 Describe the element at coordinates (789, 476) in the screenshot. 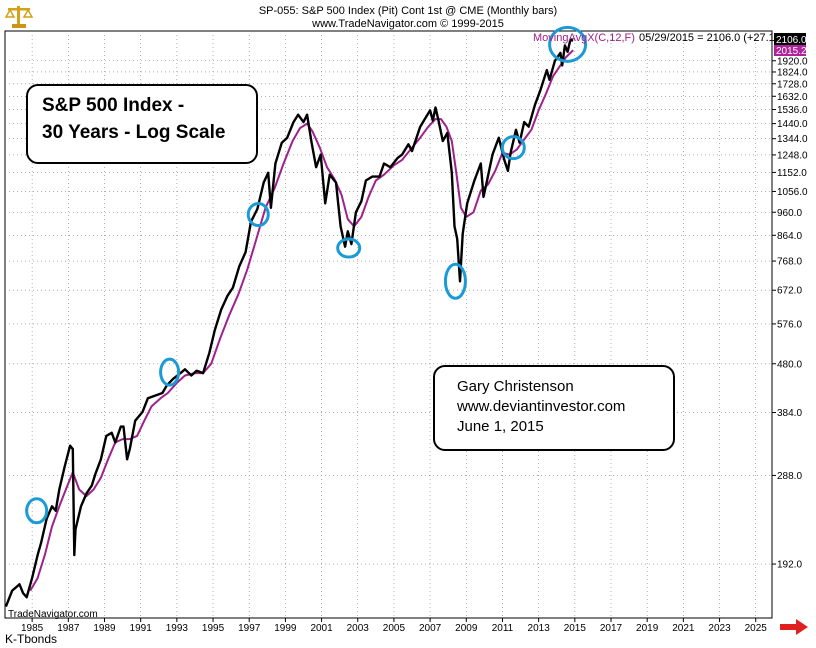

I see `y-tick-label: 288.0` at that location.